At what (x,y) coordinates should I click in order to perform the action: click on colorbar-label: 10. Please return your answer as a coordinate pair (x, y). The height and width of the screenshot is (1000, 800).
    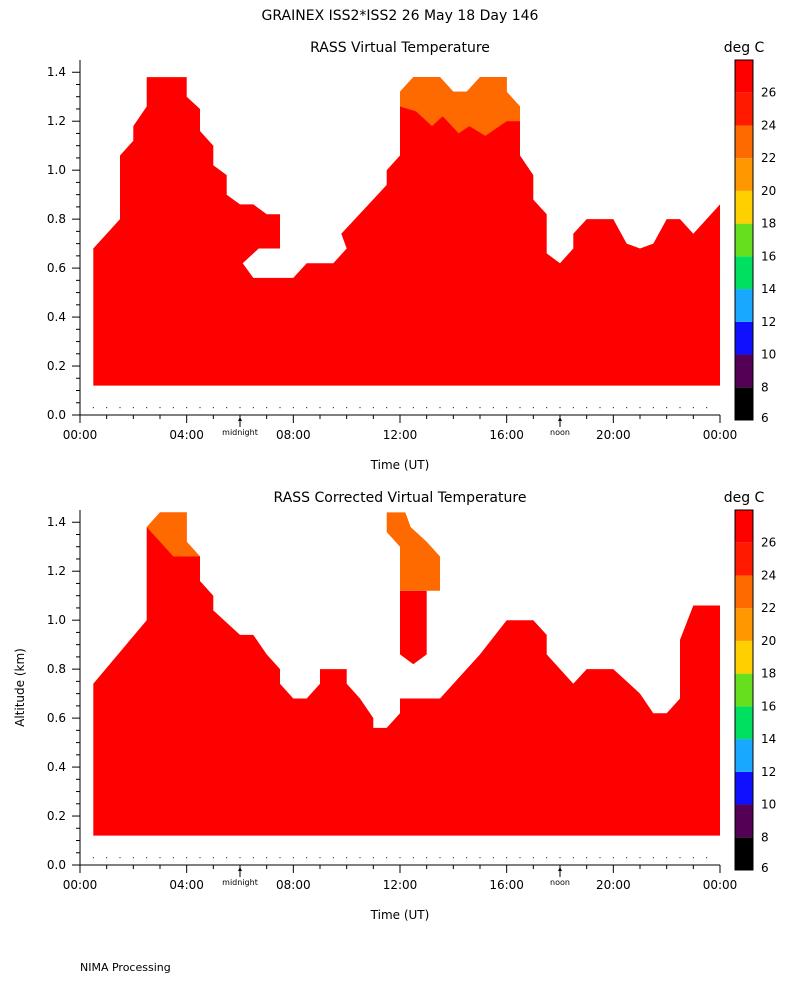
    Looking at the image, I should click on (768, 805).